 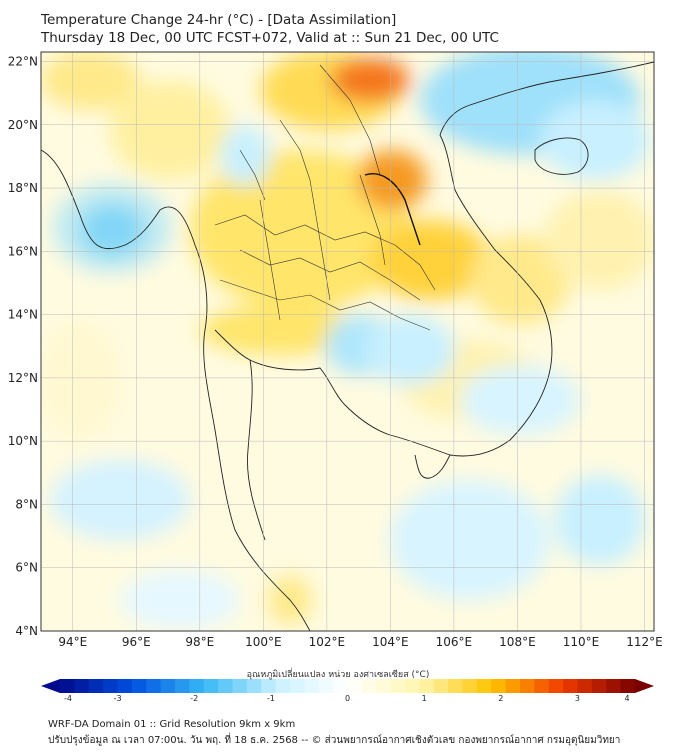 What do you see at coordinates (424, 698) in the screenshot?
I see `colorbar-tick-label: 1` at bounding box center [424, 698].